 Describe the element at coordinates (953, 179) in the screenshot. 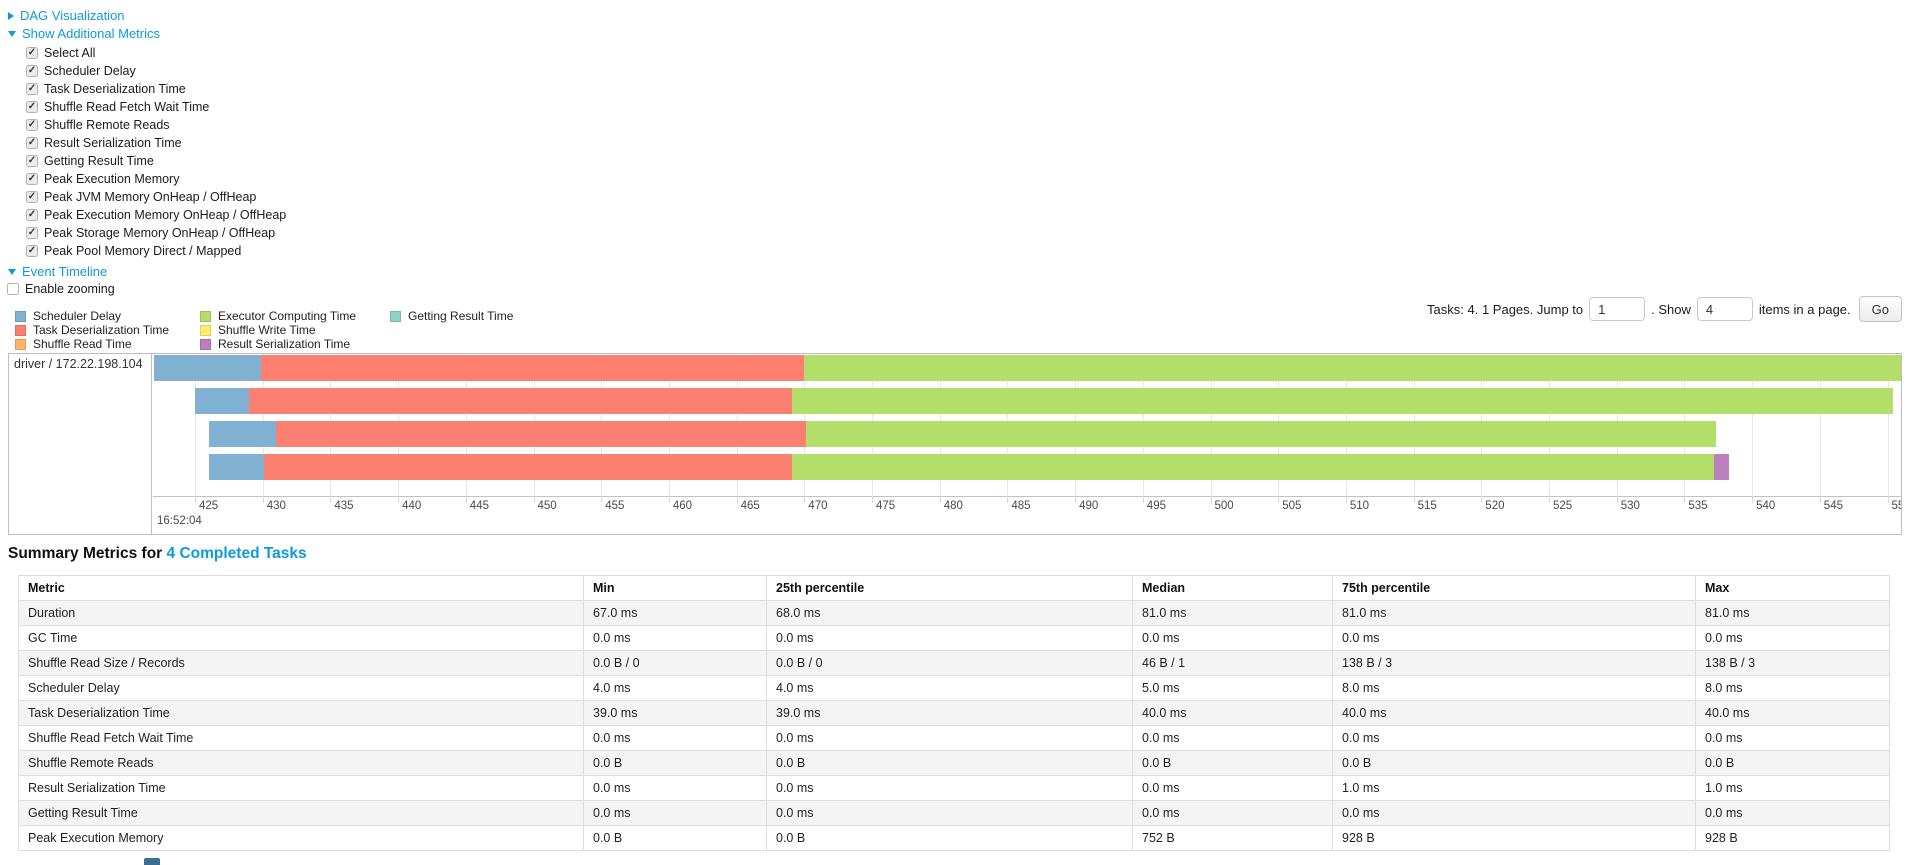

I see `metric-checkbox-item: ✓ Peak Execution Memory` at that location.